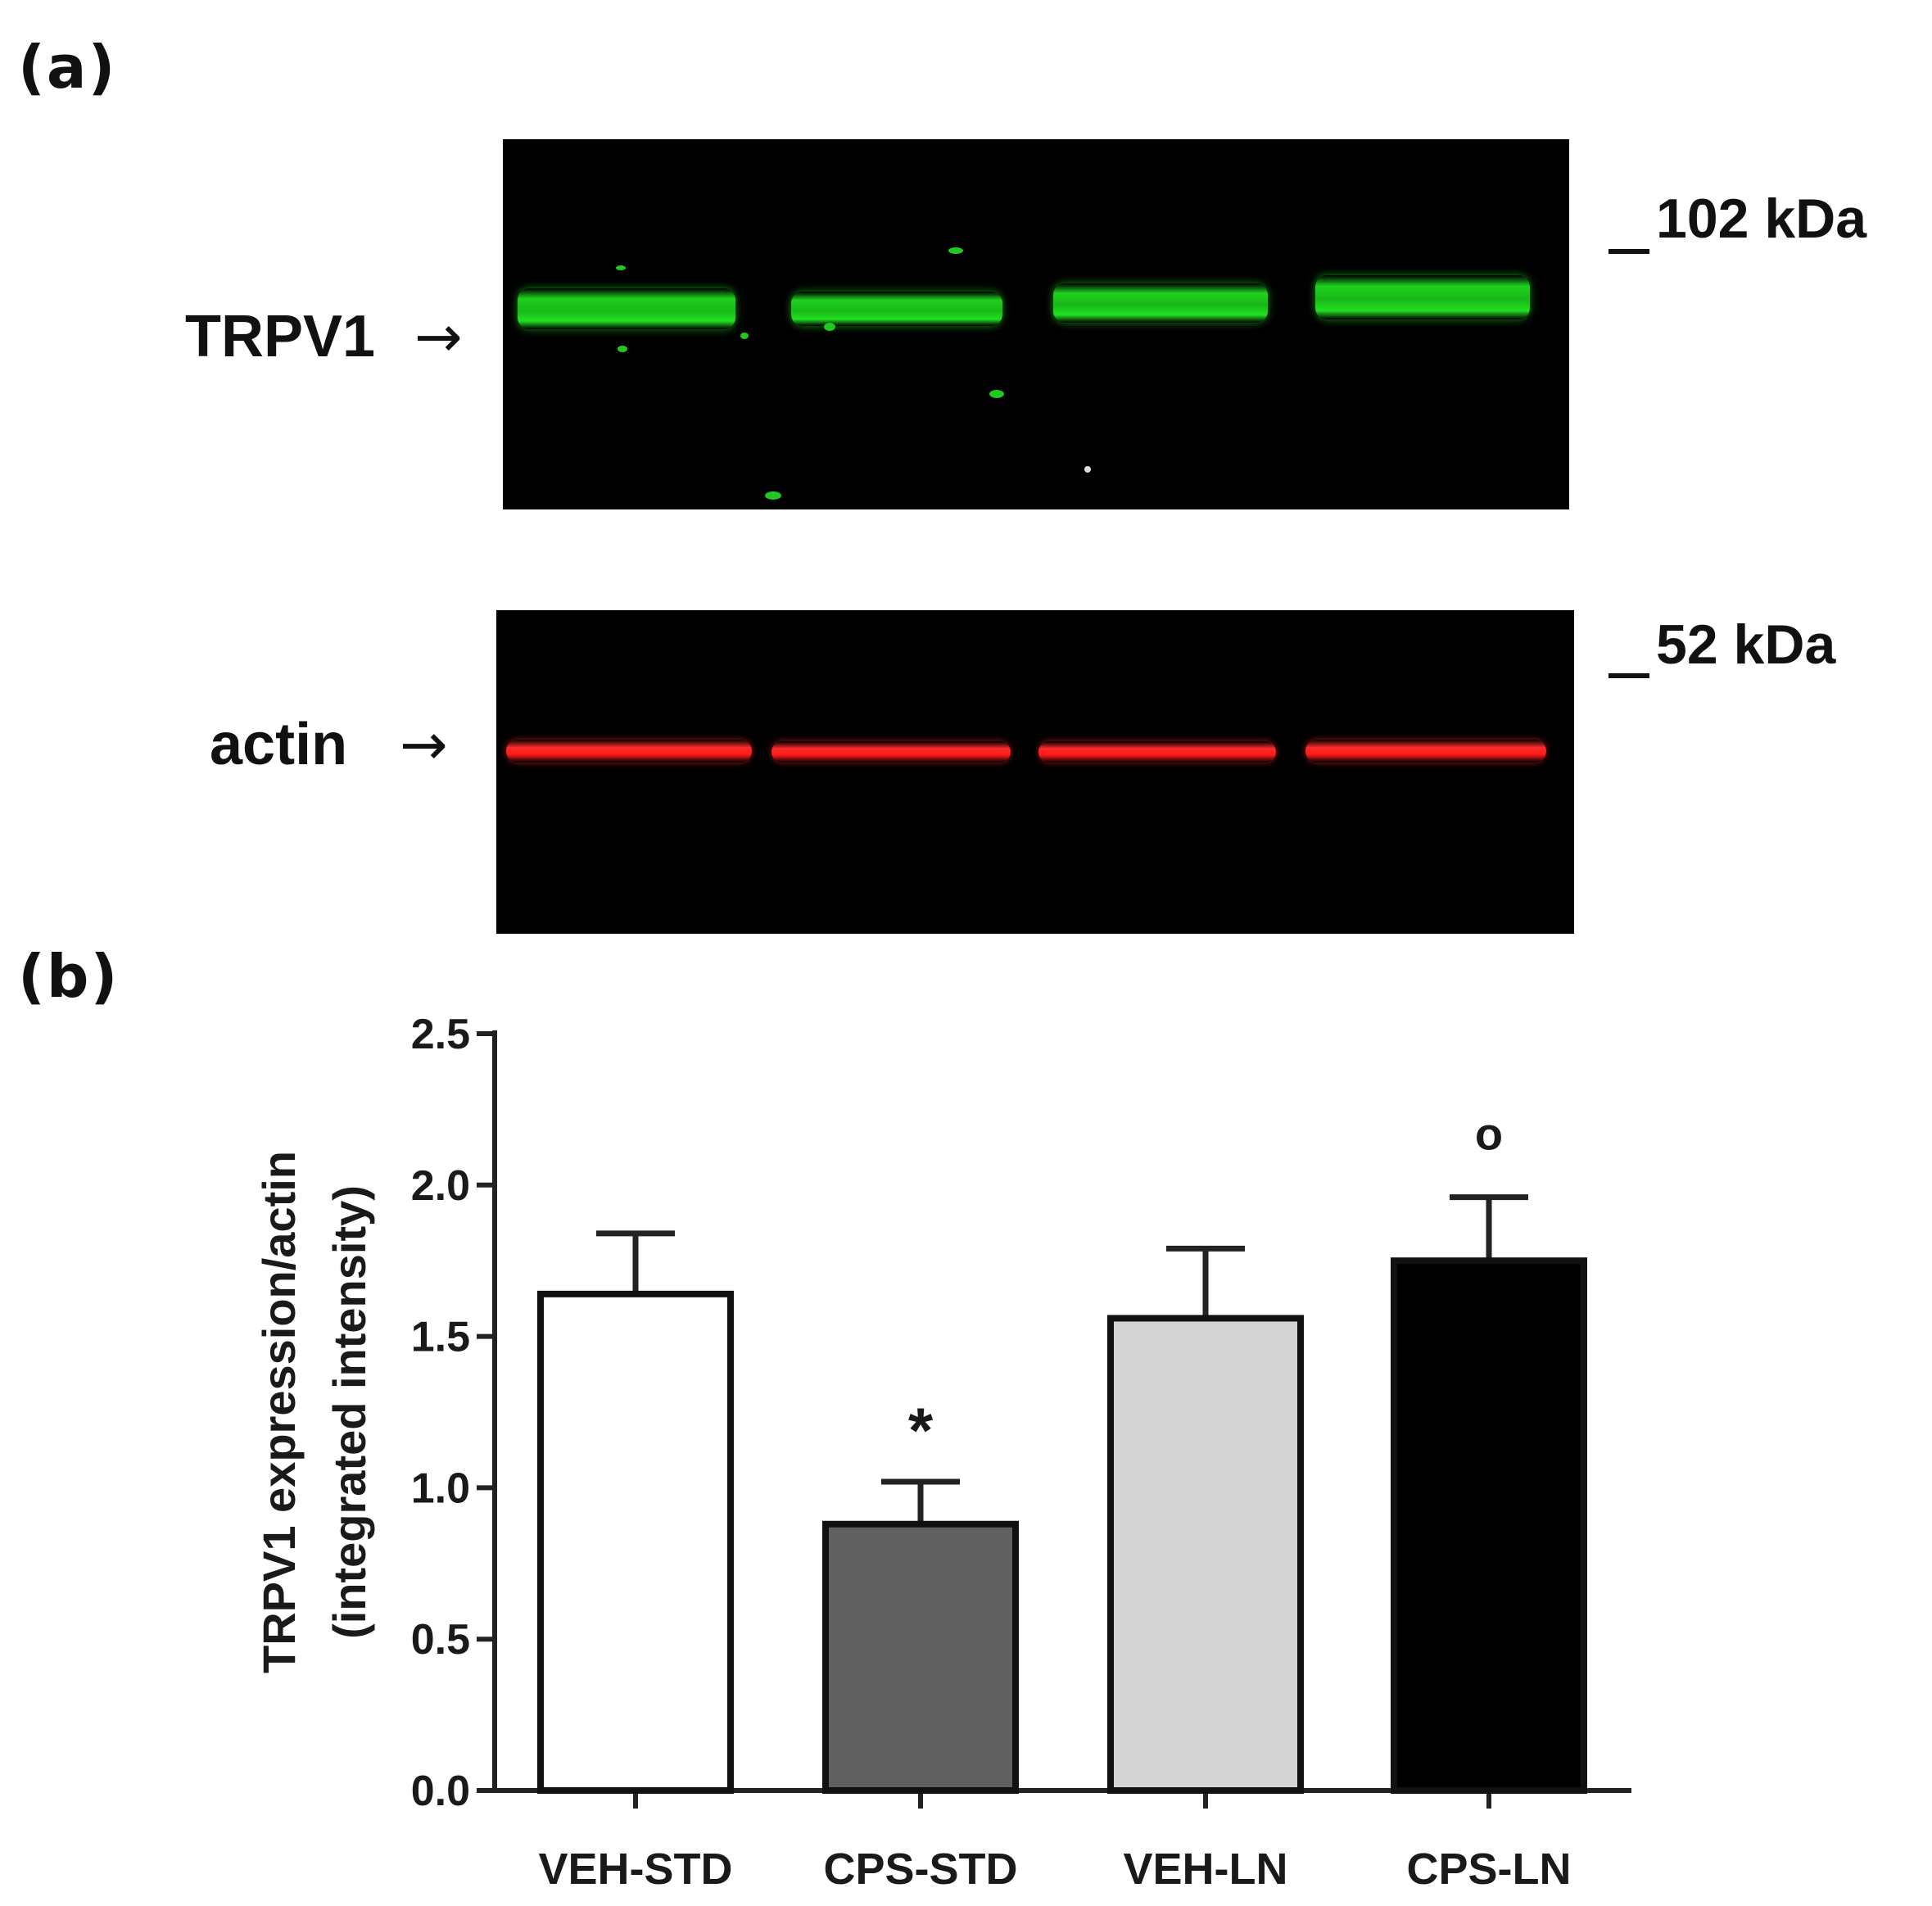  Describe the element at coordinates (1628, 675) in the screenshot. I see `marker-52-dash` at that location.